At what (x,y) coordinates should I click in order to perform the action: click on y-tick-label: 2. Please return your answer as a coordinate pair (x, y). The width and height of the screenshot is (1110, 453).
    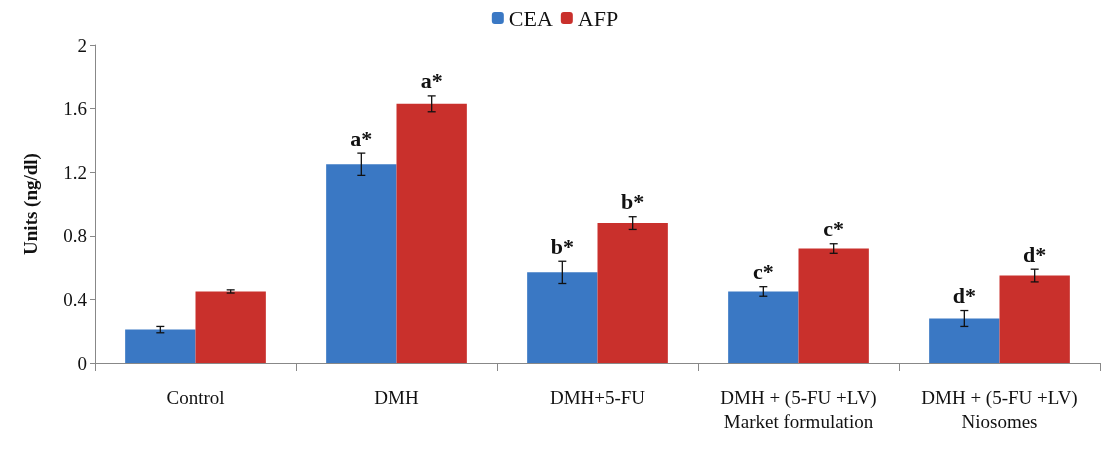
    Looking at the image, I should click on (82, 45).